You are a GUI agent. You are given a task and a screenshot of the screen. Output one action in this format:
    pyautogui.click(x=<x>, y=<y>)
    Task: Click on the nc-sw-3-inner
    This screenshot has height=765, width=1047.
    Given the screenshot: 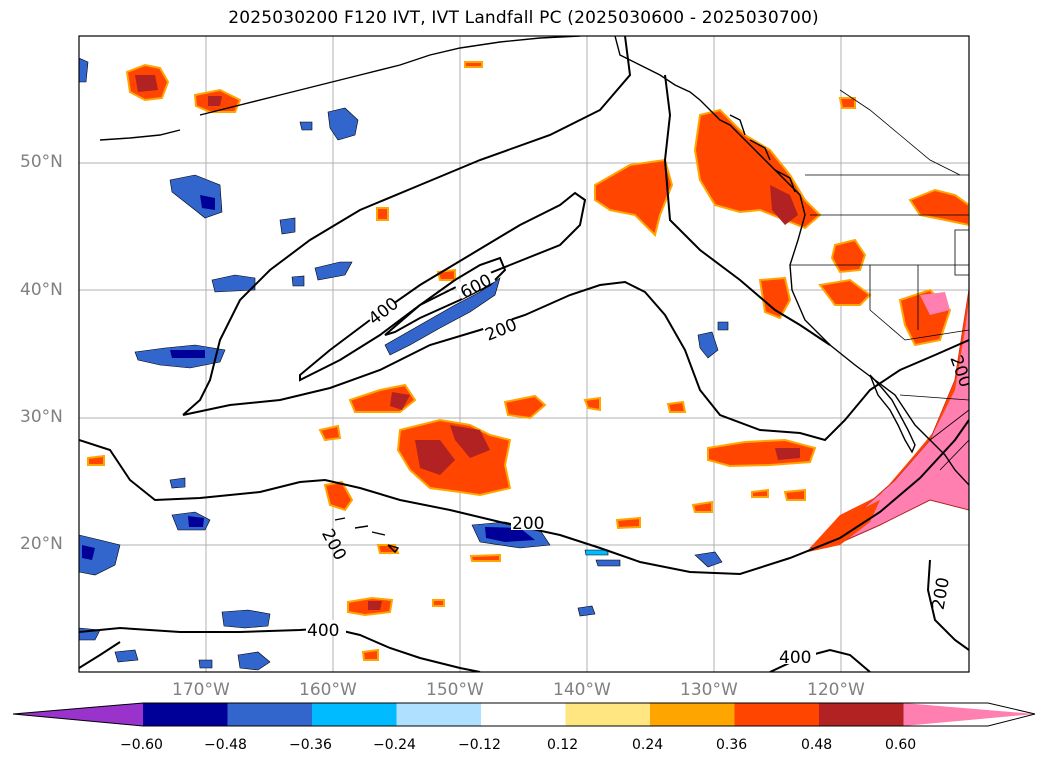 What is the action you would take?
    pyautogui.click(x=510, y=534)
    